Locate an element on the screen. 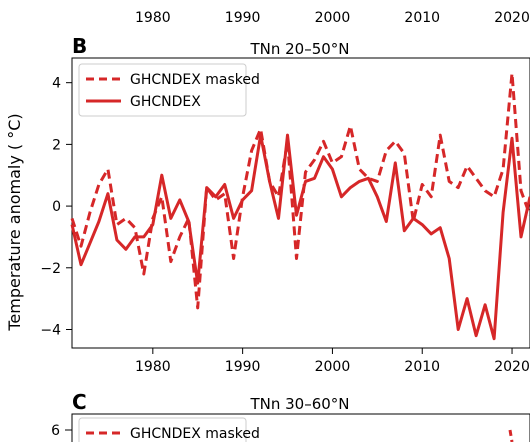 The image size is (530, 442). panel-a: 1980 1990 2000 2010 2020 is located at coordinates (332, 18).